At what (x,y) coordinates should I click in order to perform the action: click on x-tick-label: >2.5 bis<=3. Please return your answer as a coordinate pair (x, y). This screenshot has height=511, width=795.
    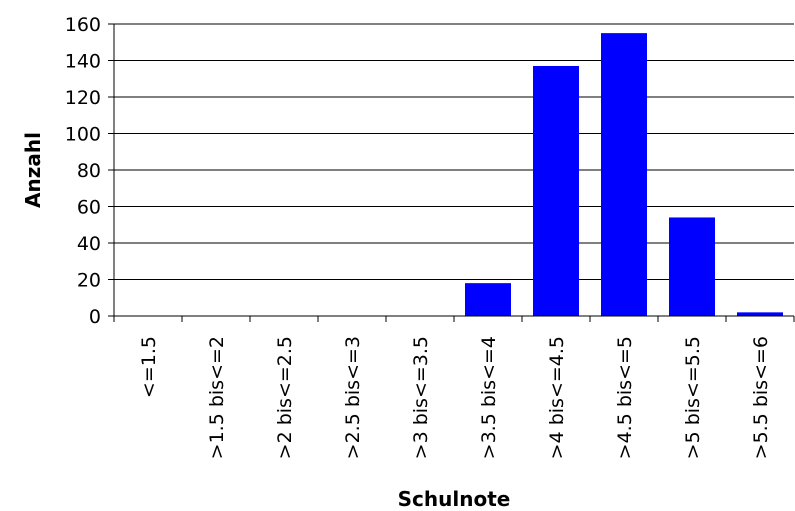
    Looking at the image, I should click on (353, 397).